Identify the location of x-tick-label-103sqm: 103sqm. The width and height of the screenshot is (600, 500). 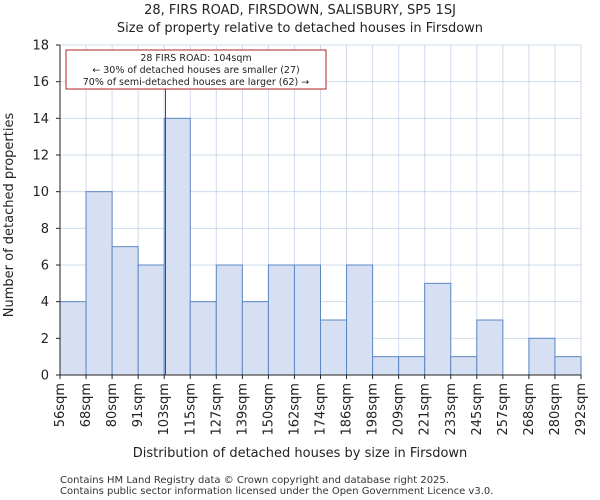
(164, 409).